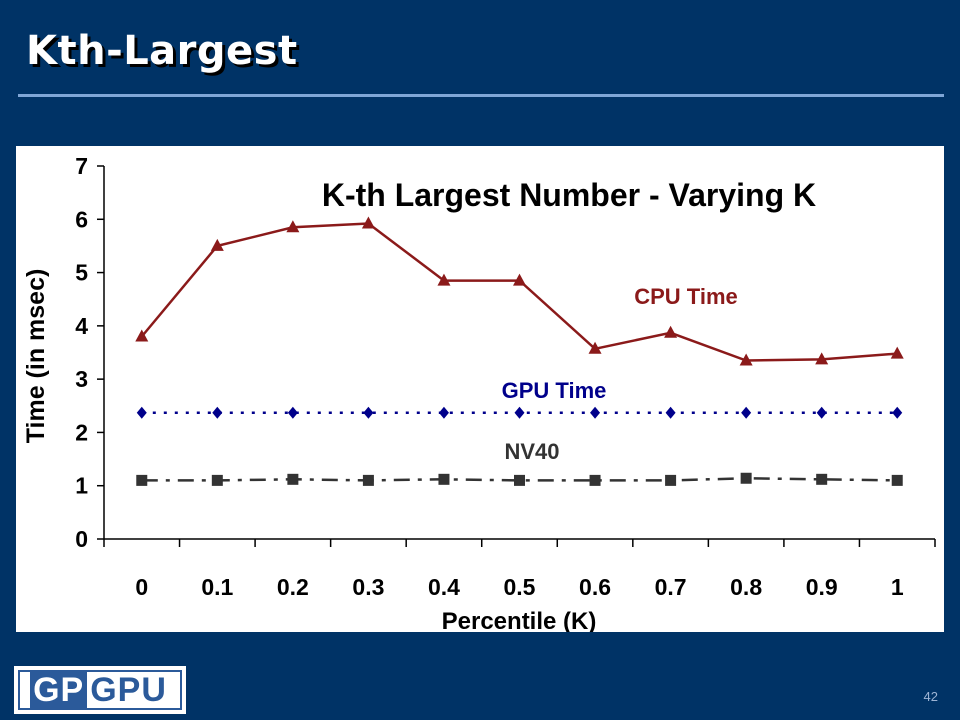 This screenshot has height=720, width=960. Describe the element at coordinates (217, 587) in the screenshot. I see `x-tick-label: 0.1` at that location.